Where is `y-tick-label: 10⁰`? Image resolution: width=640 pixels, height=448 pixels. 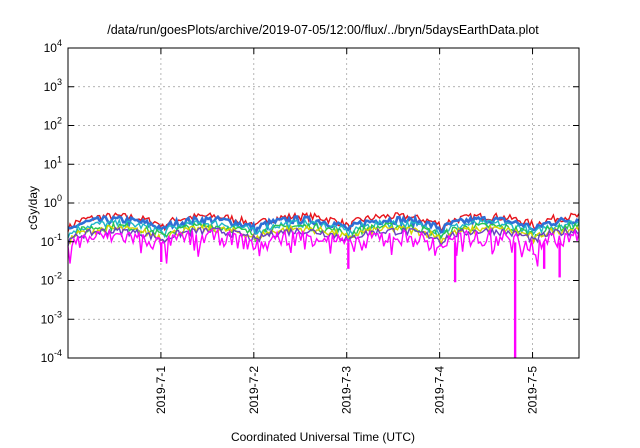
y-tick-label: 10⁰ is located at coordinates (53, 201).